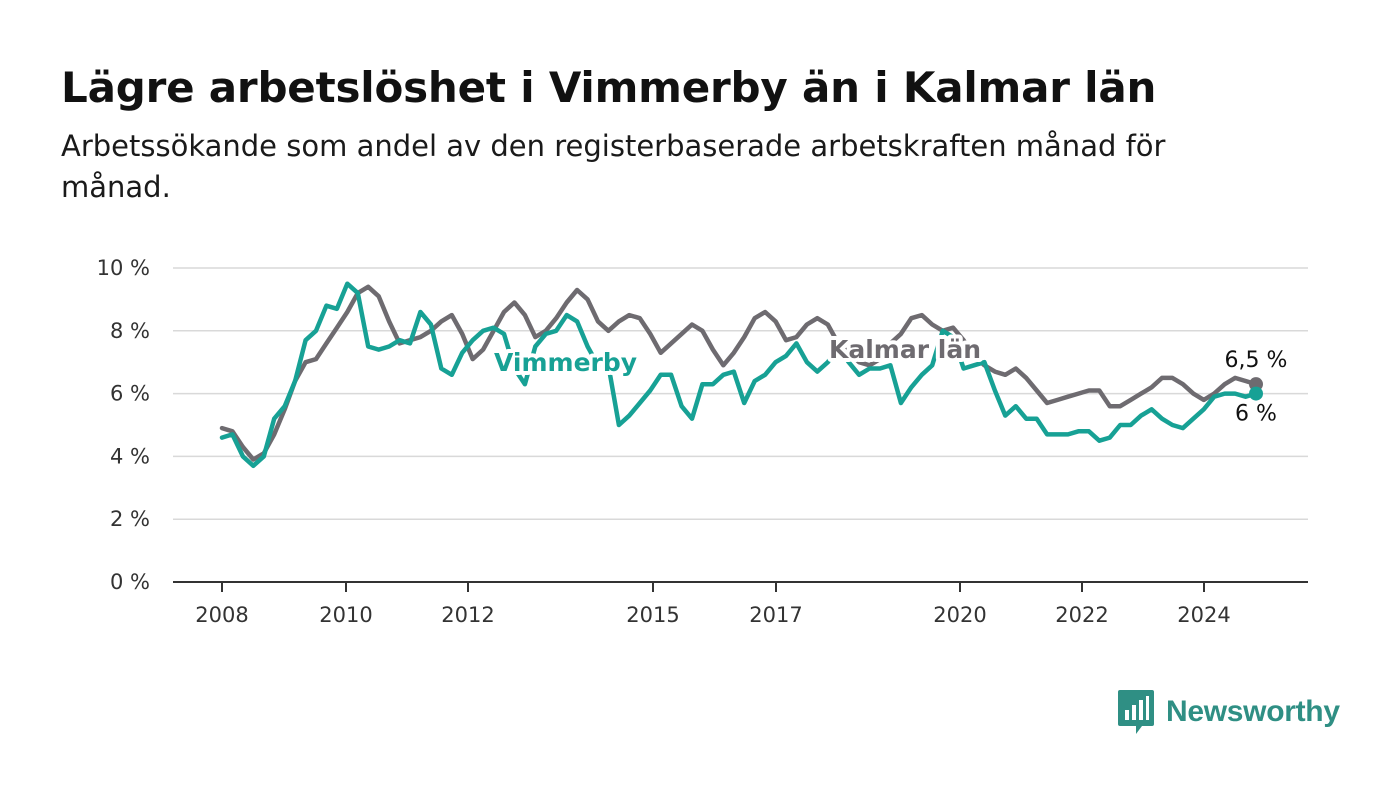 The width and height of the screenshot is (1400, 794). Describe the element at coordinates (1256, 414) in the screenshot. I see `end-label-vimmerby: 6 %` at that location.